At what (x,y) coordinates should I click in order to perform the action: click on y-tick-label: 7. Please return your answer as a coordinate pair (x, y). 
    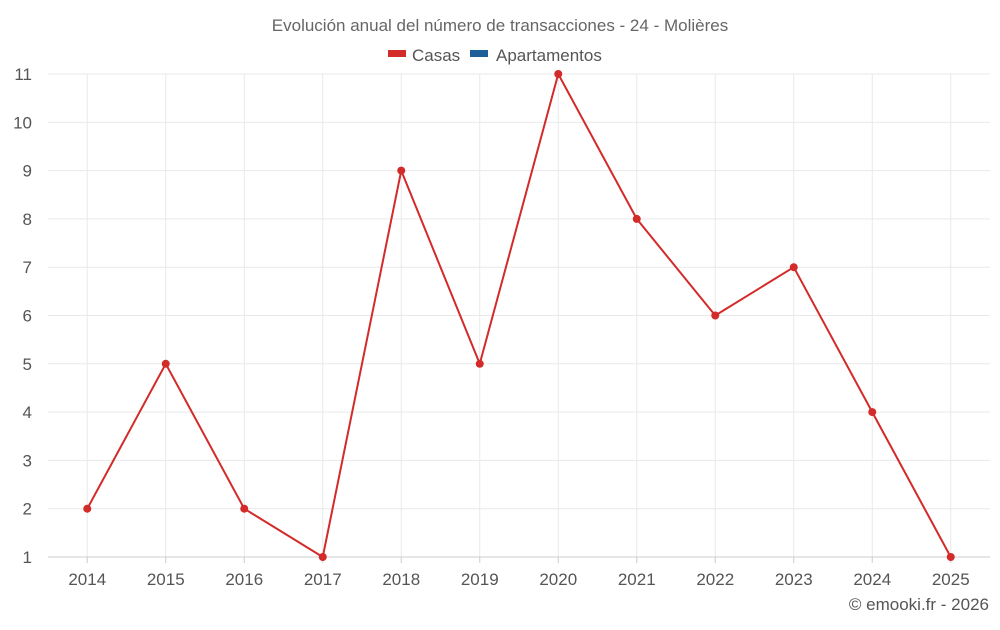
    Looking at the image, I should click on (27, 267).